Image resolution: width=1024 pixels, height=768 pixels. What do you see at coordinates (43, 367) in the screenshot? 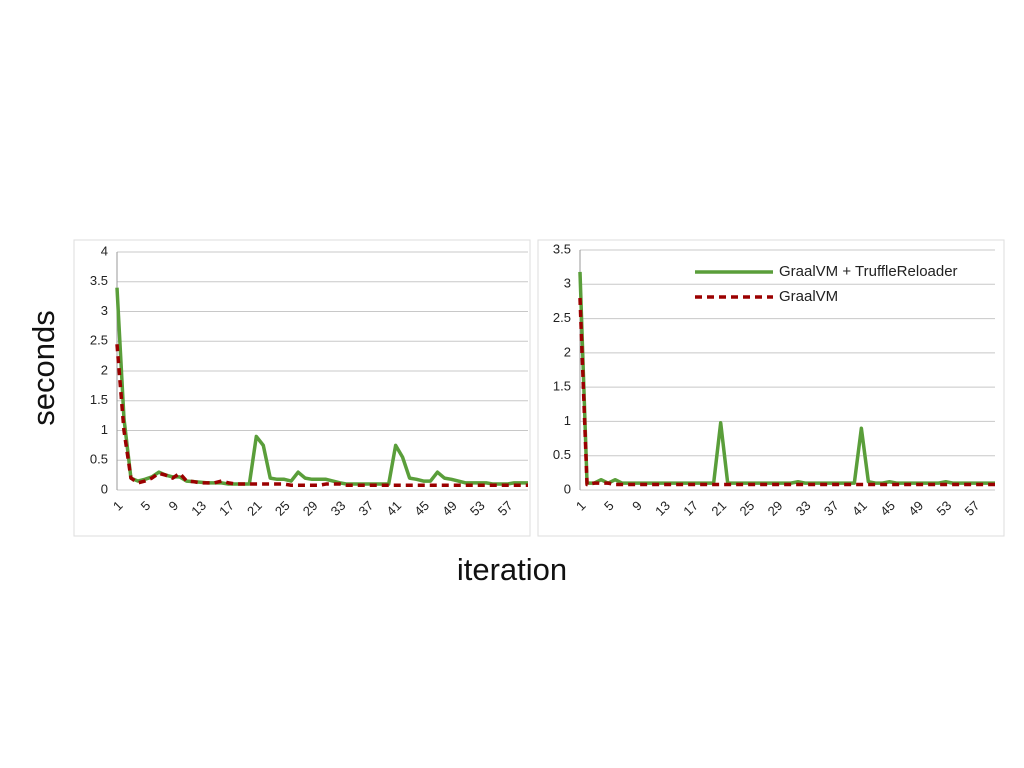
I see `y-axis-label: seconds` at bounding box center [43, 367].